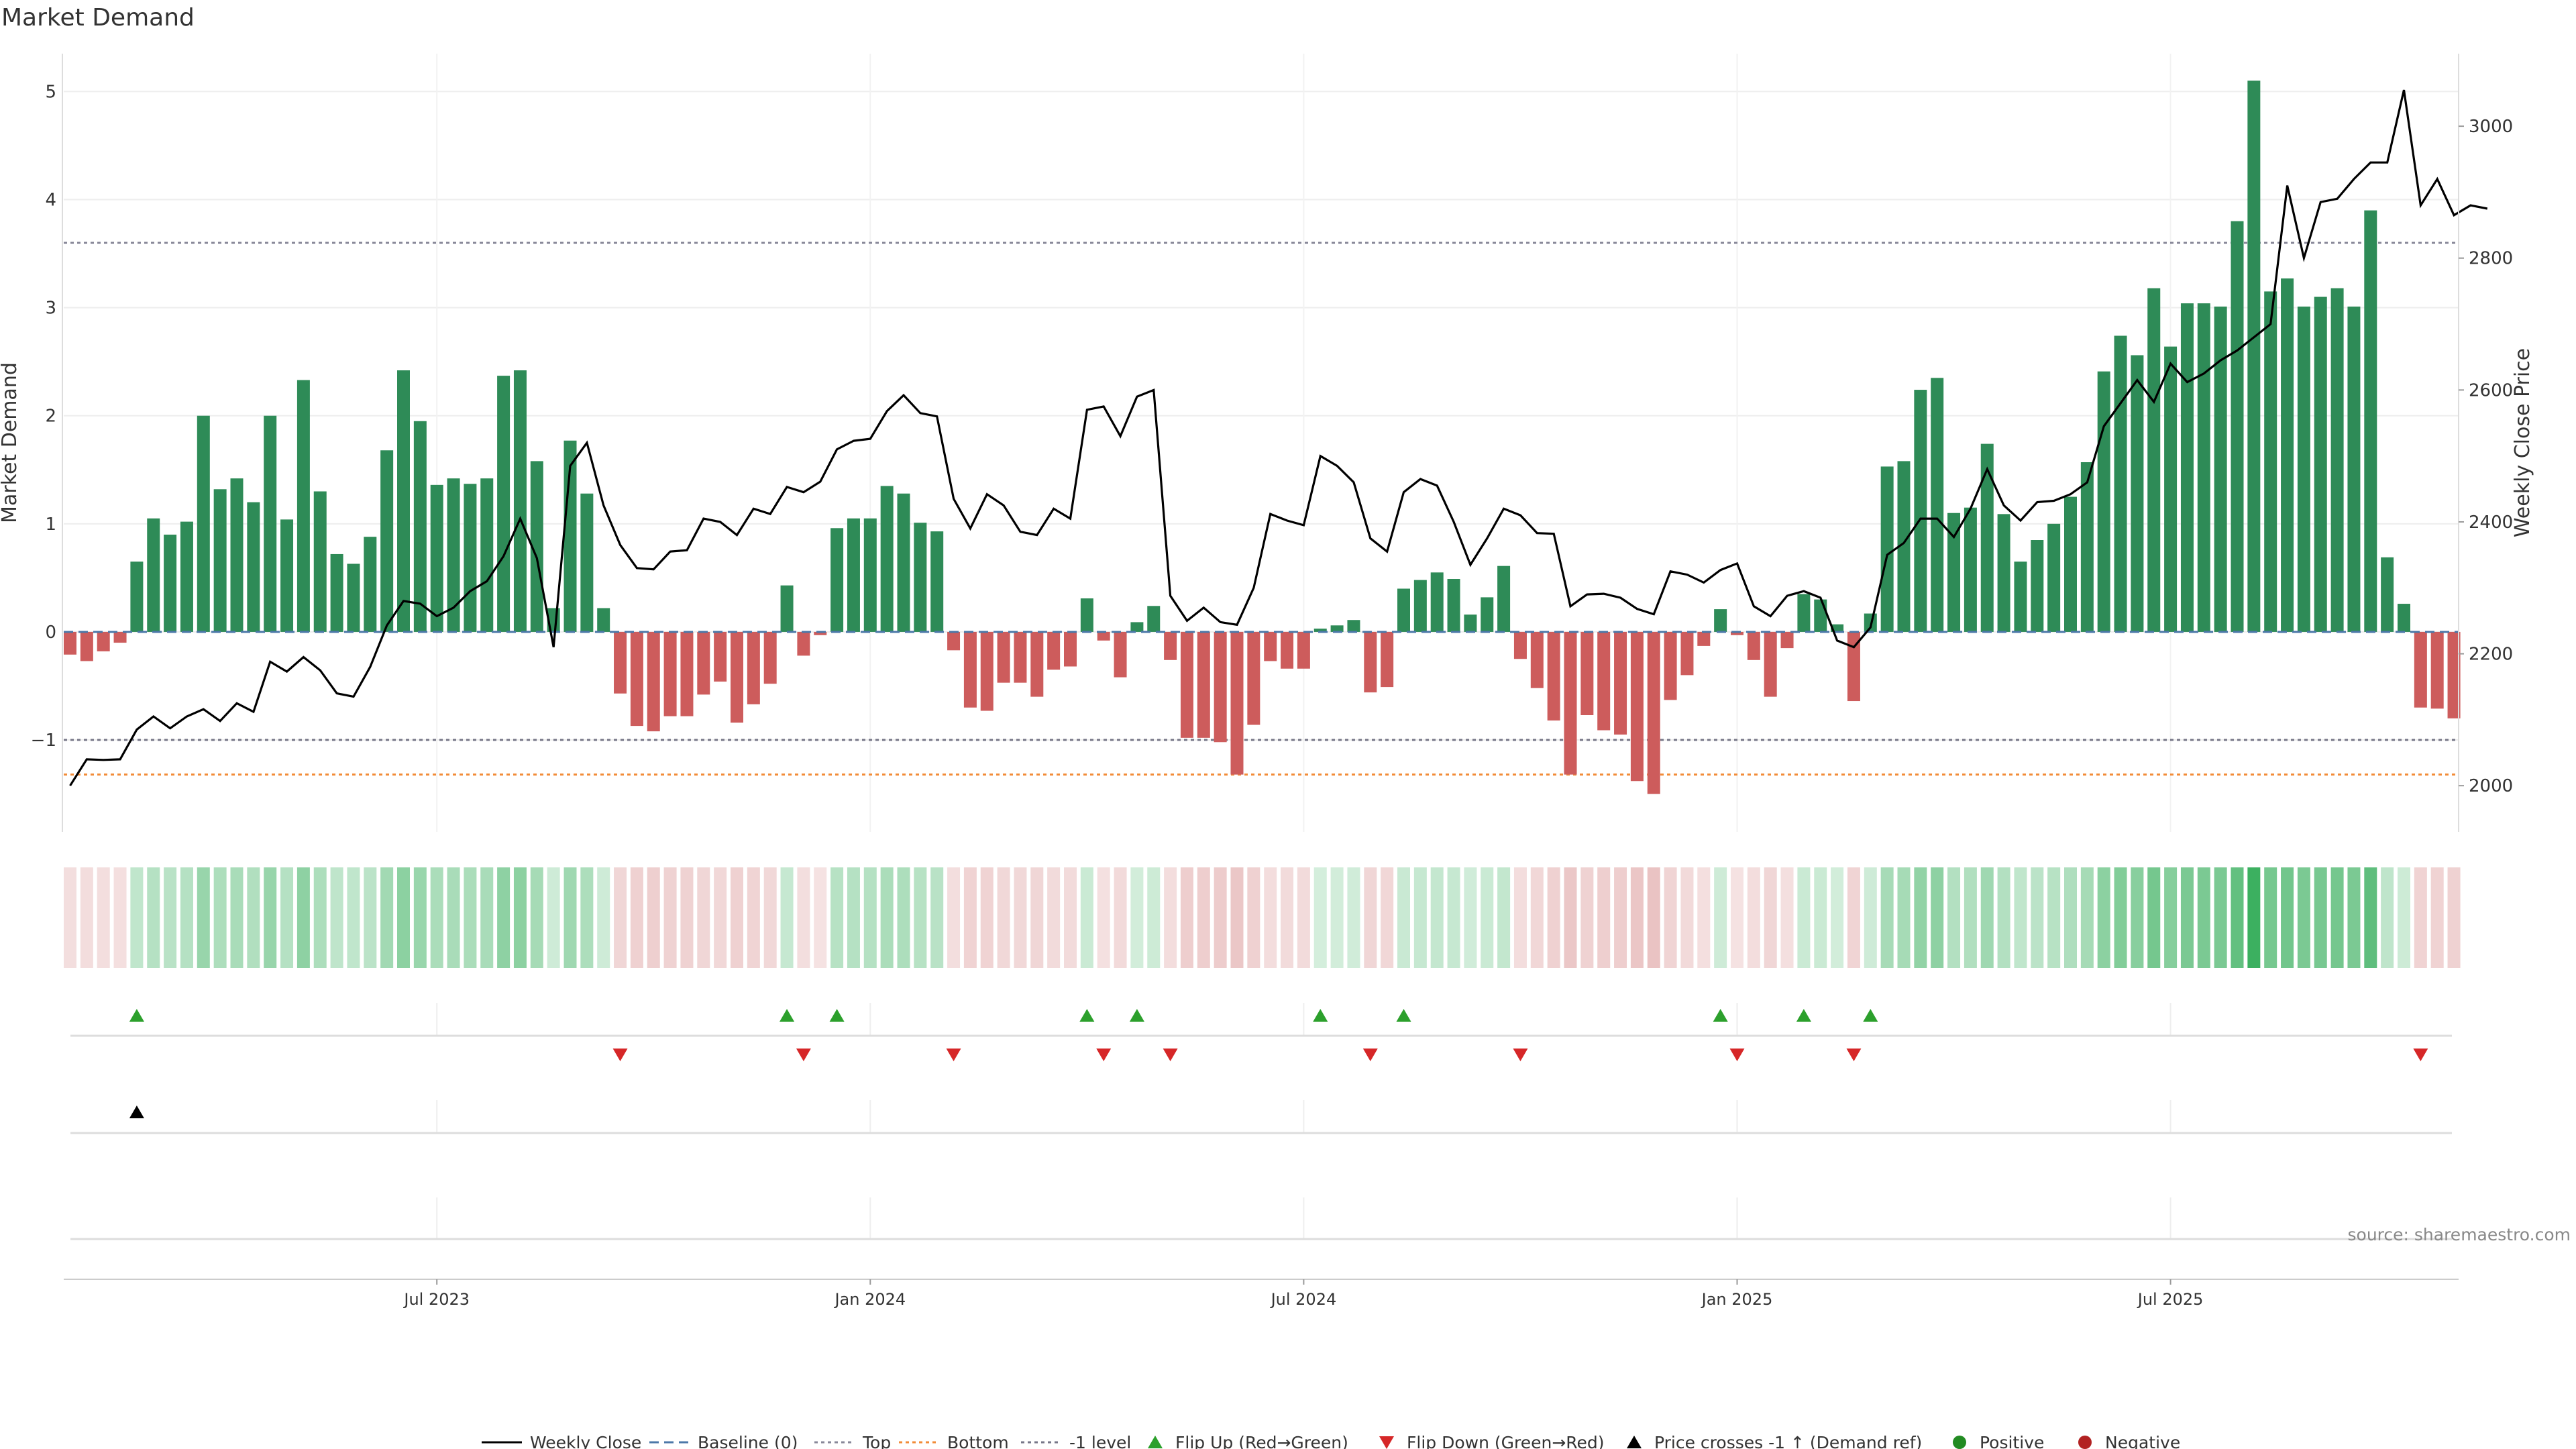 The width and height of the screenshot is (2576, 1449). Describe the element at coordinates (876, 1441) in the screenshot. I see `legend-label: Top` at that location.